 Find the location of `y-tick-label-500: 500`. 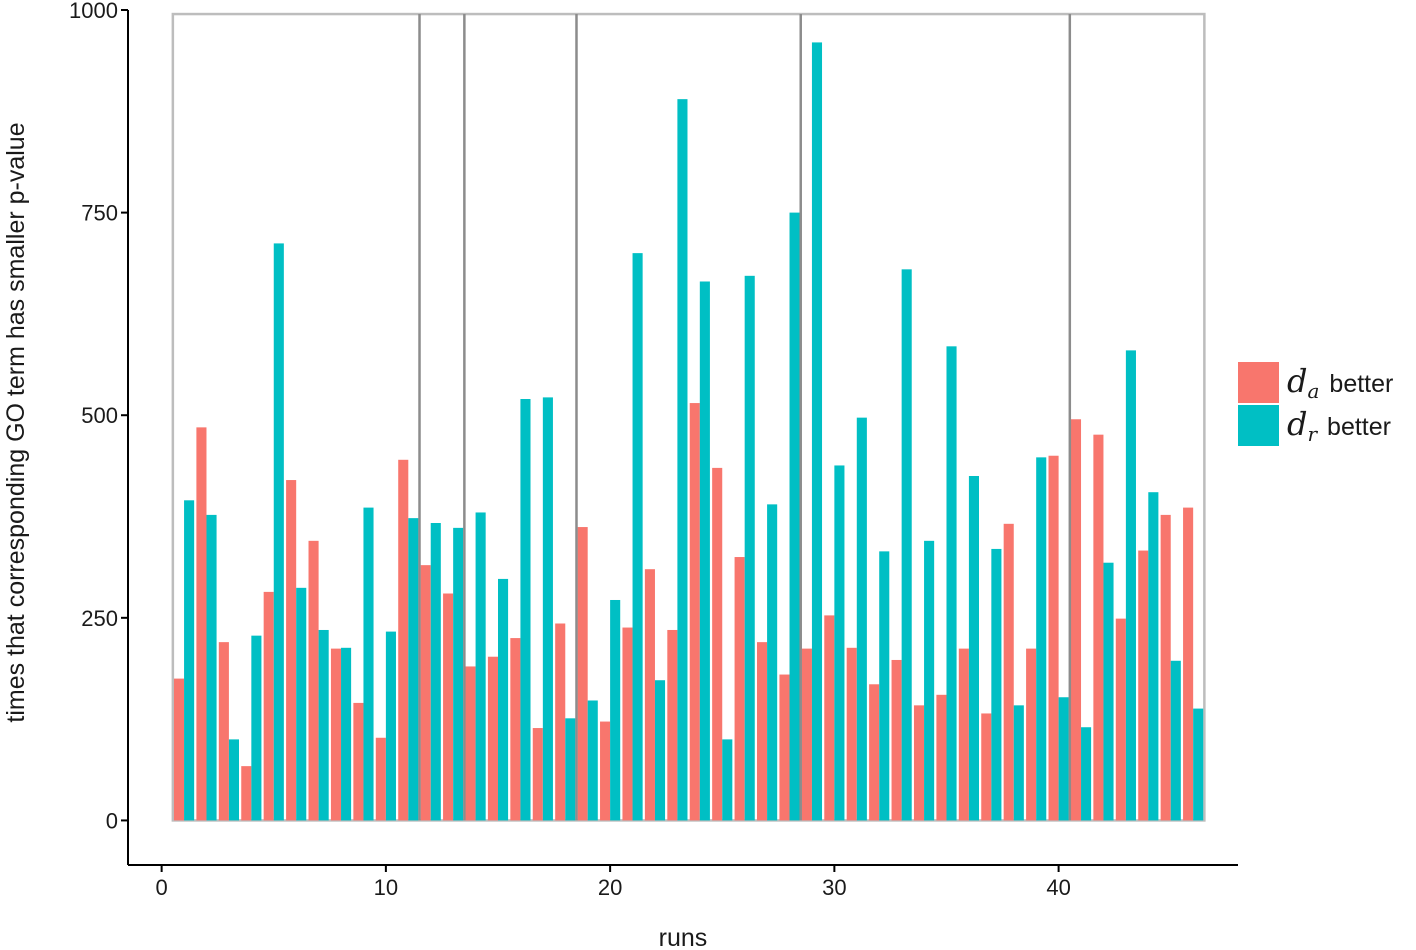

y-tick-label-500: 500 is located at coordinates (99, 415).